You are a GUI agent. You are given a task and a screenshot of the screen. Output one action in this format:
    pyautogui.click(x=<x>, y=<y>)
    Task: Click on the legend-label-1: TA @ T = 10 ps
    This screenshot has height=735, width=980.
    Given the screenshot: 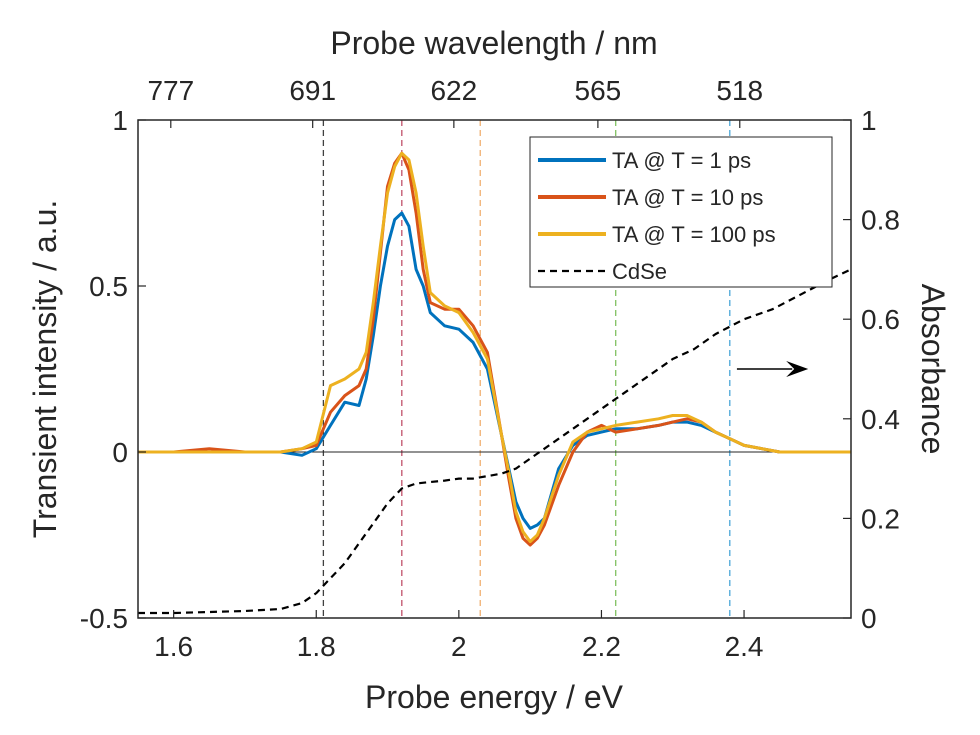 What is the action you would take?
    pyautogui.click(x=687, y=197)
    